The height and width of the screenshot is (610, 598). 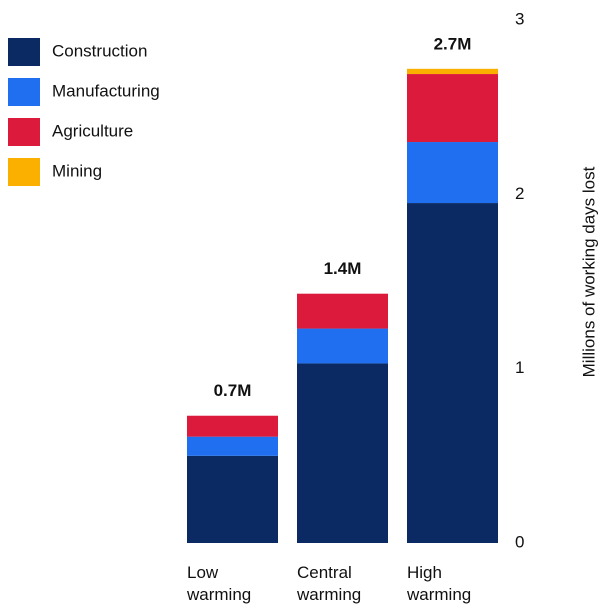 What do you see at coordinates (519, 367) in the screenshot?
I see `y-tick-label: 1` at bounding box center [519, 367].